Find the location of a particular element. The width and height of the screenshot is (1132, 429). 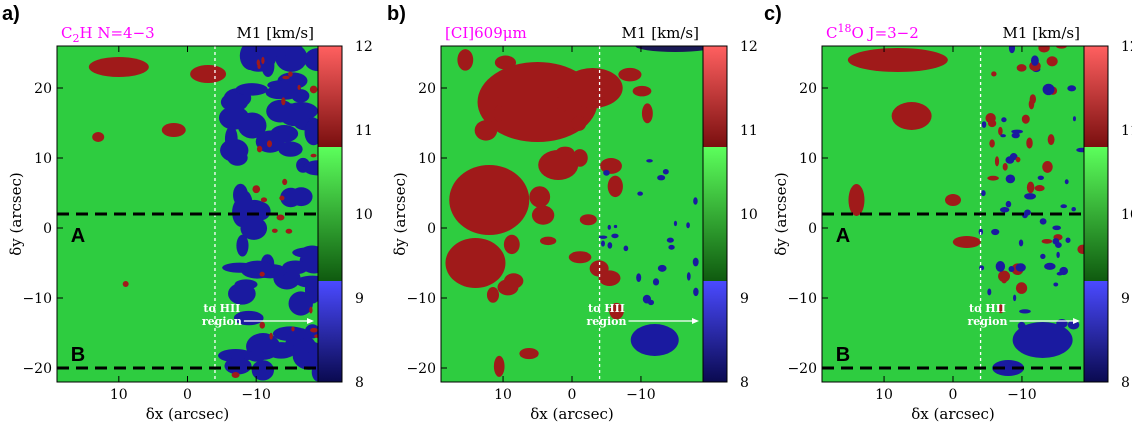

panel-letter: a) is located at coordinates (11, 14).